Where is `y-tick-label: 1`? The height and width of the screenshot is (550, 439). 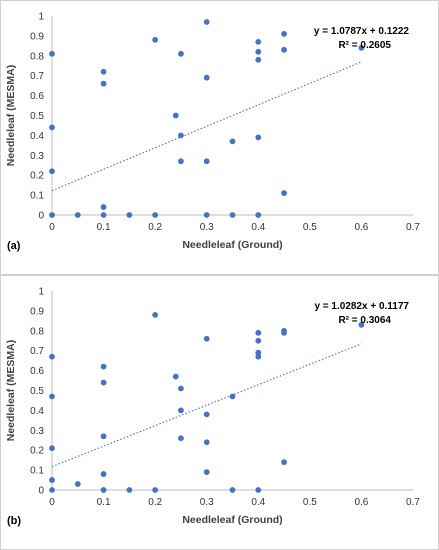
y-tick-label: 1 is located at coordinates (41, 17).